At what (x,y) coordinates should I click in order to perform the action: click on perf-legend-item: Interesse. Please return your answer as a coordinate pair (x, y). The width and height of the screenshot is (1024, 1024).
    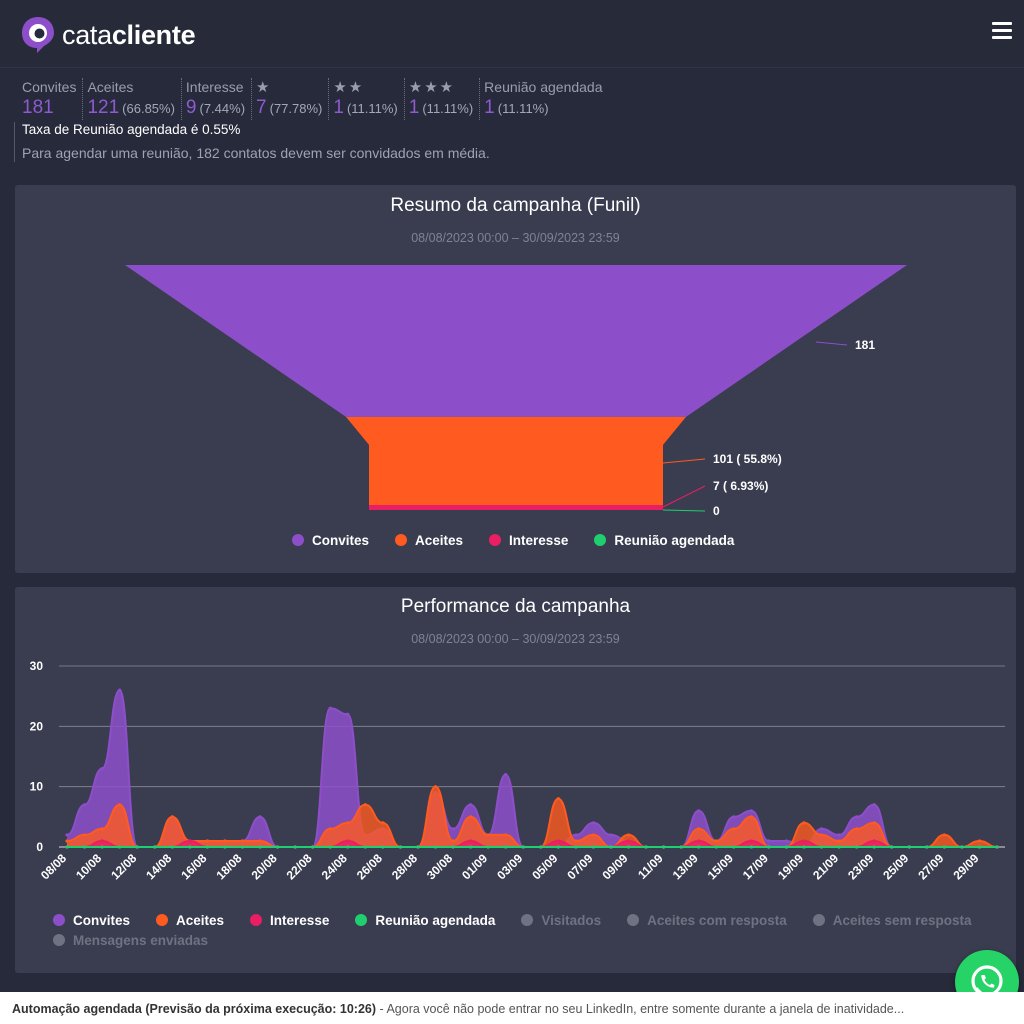
    Looking at the image, I should click on (289, 920).